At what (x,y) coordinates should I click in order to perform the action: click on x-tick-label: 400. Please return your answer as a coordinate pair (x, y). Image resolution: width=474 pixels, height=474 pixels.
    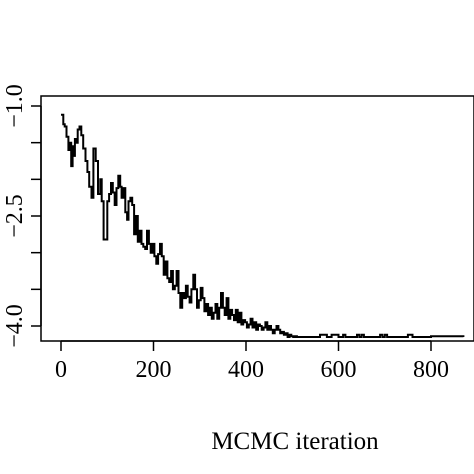
    Looking at the image, I should click on (246, 370).